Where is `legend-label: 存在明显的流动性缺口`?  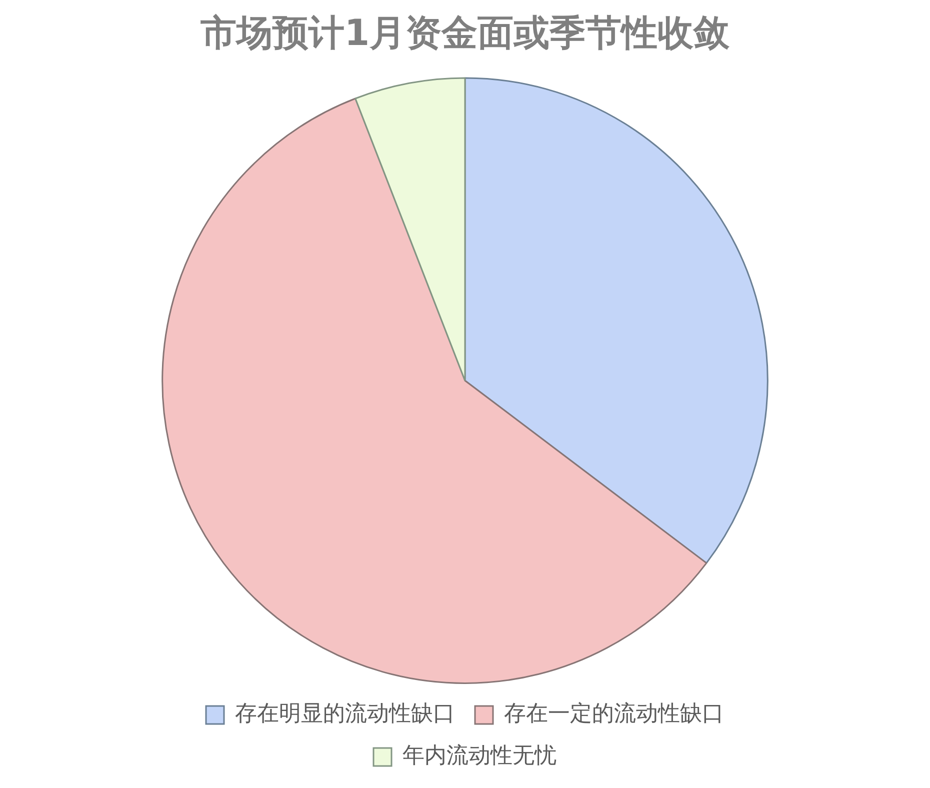
legend-label: 存在明显的流动性缺口 is located at coordinates (345, 714).